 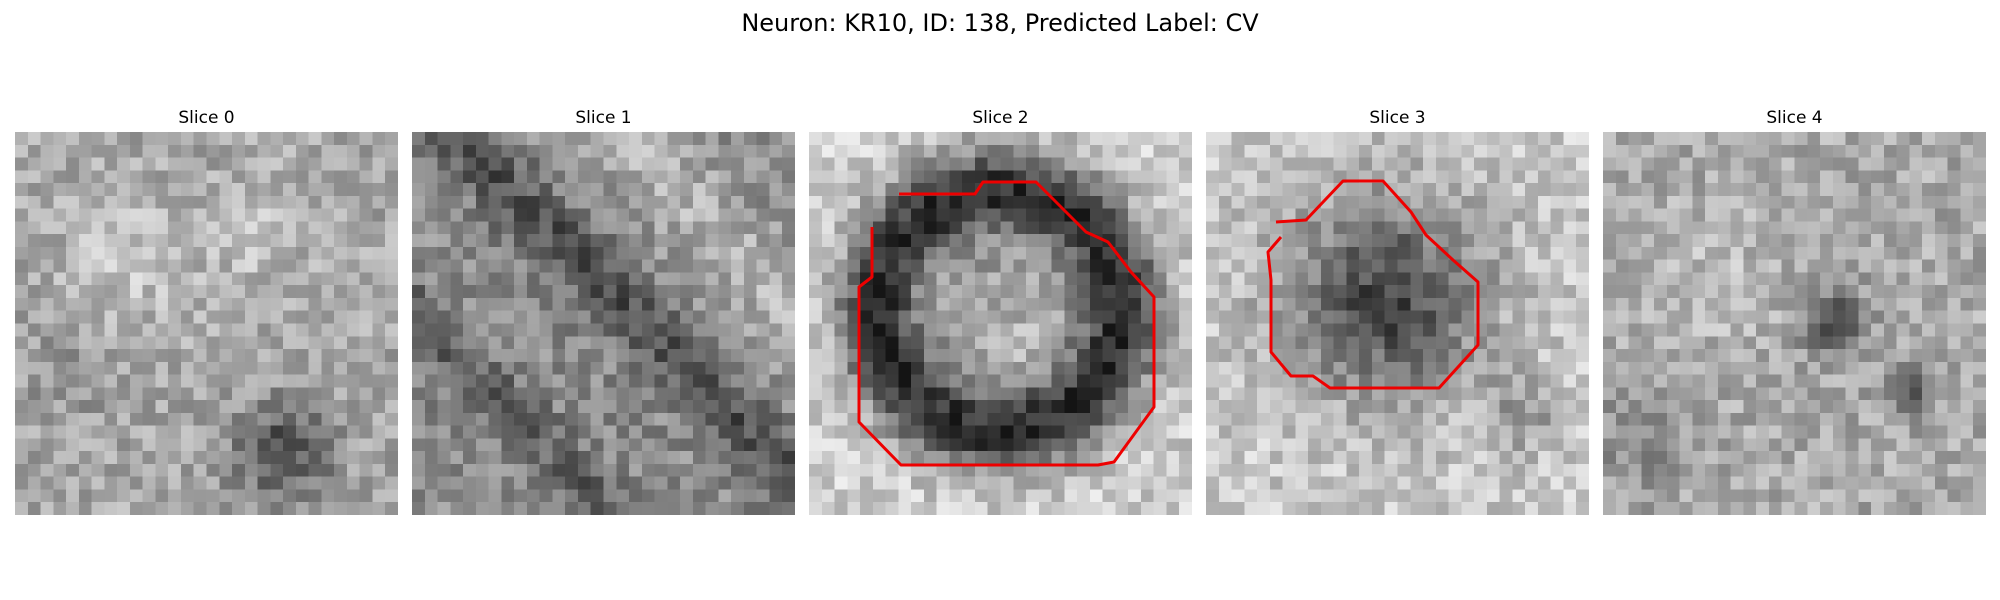 I want to click on slice-title: Slice 4, so click(x=1794, y=118).